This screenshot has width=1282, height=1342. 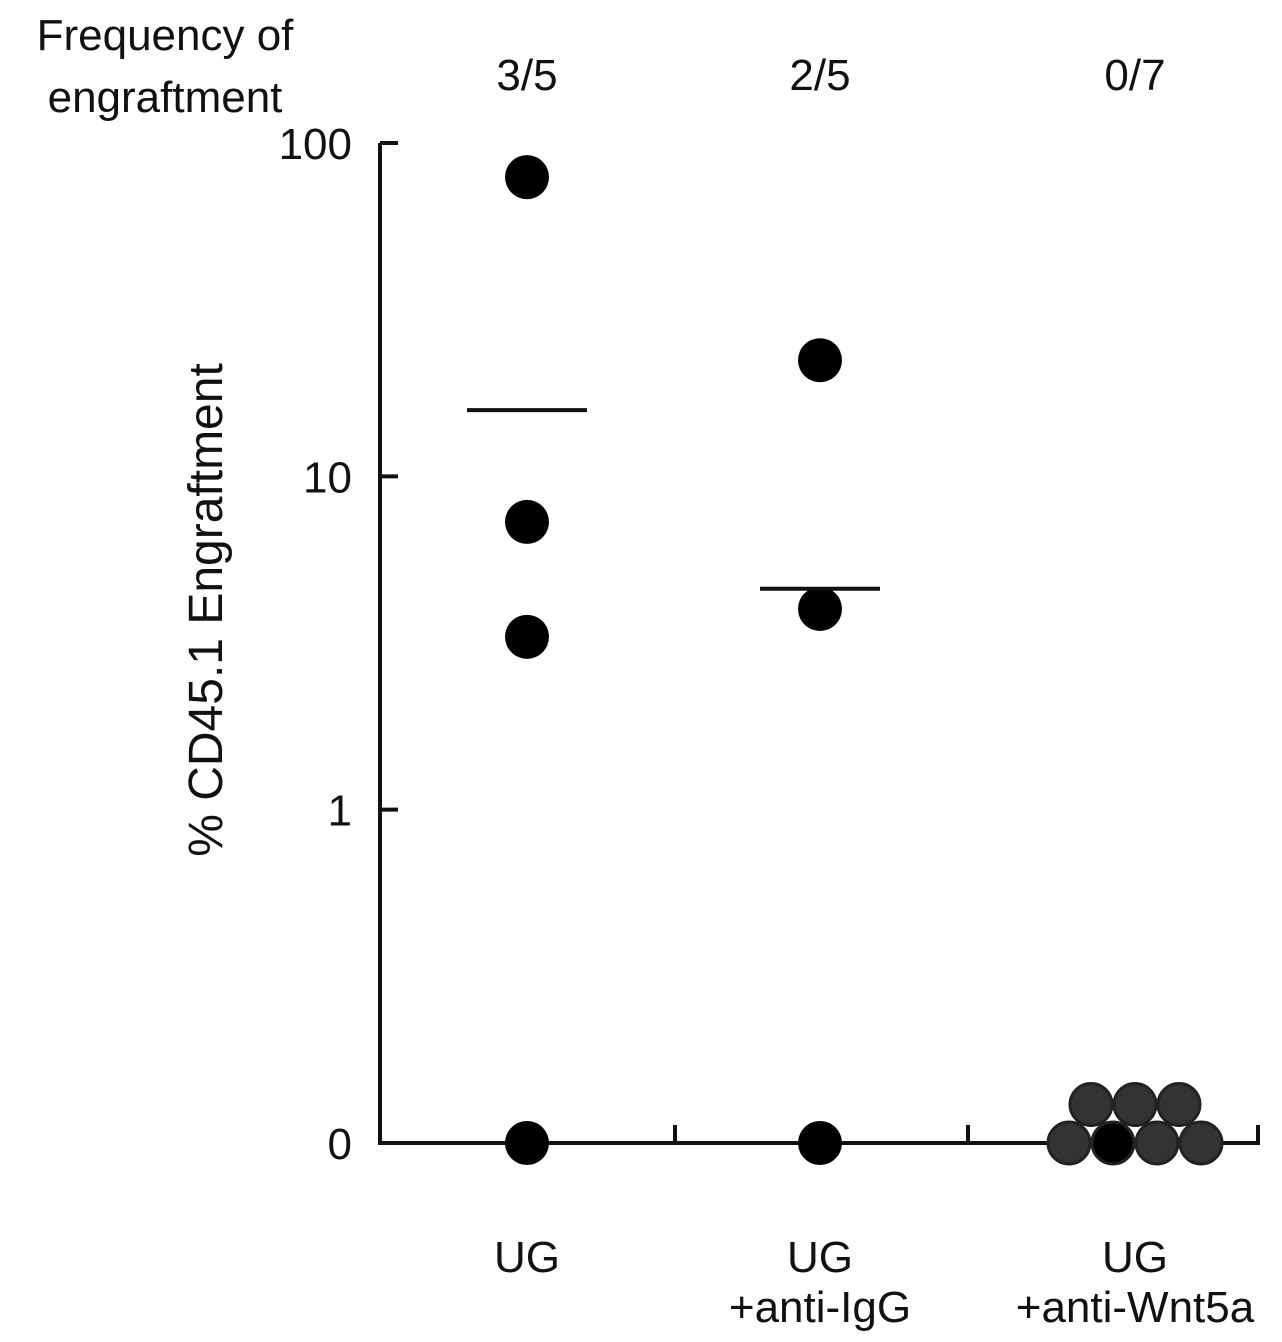 What do you see at coordinates (819, 75) in the screenshot?
I see `frequency-label: 2/5` at bounding box center [819, 75].